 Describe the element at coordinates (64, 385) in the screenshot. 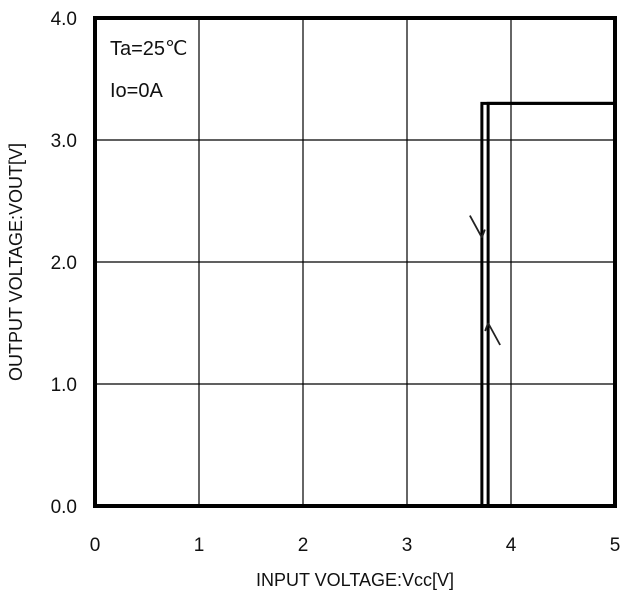

I see `y-tick-label: 1.0` at that location.